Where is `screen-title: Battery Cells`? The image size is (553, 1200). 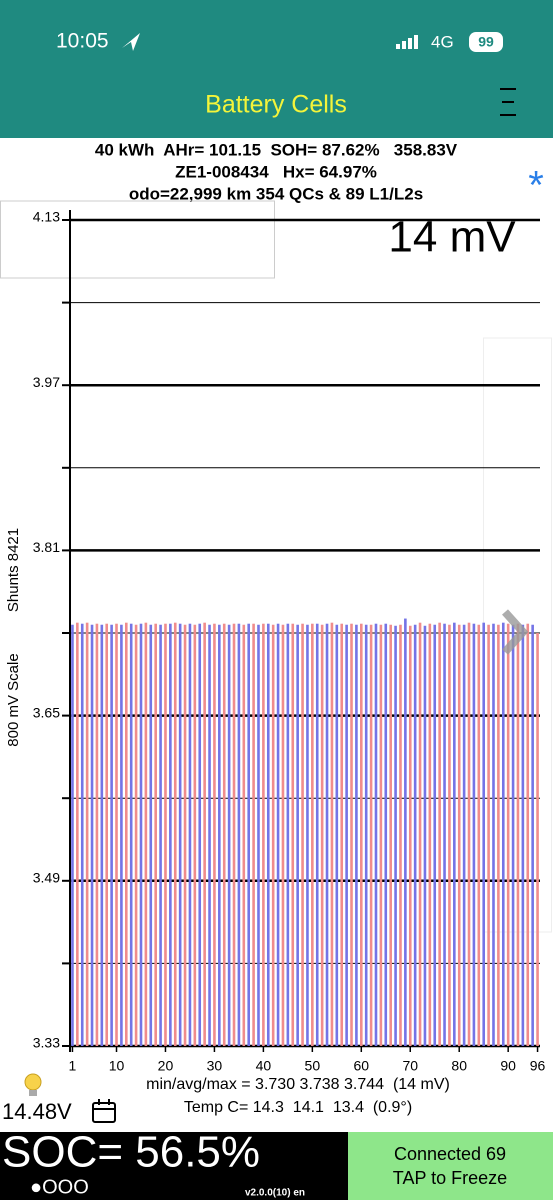 screen-title: Battery Cells is located at coordinates (276, 105).